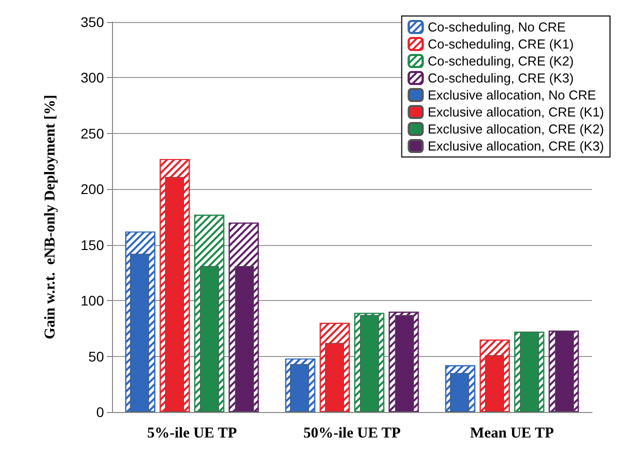 The image size is (632, 476). Describe the element at coordinates (50, 217) in the screenshot. I see `y-axis-title: Gain w.r.t. eNB-only Deployment [%]` at that location.